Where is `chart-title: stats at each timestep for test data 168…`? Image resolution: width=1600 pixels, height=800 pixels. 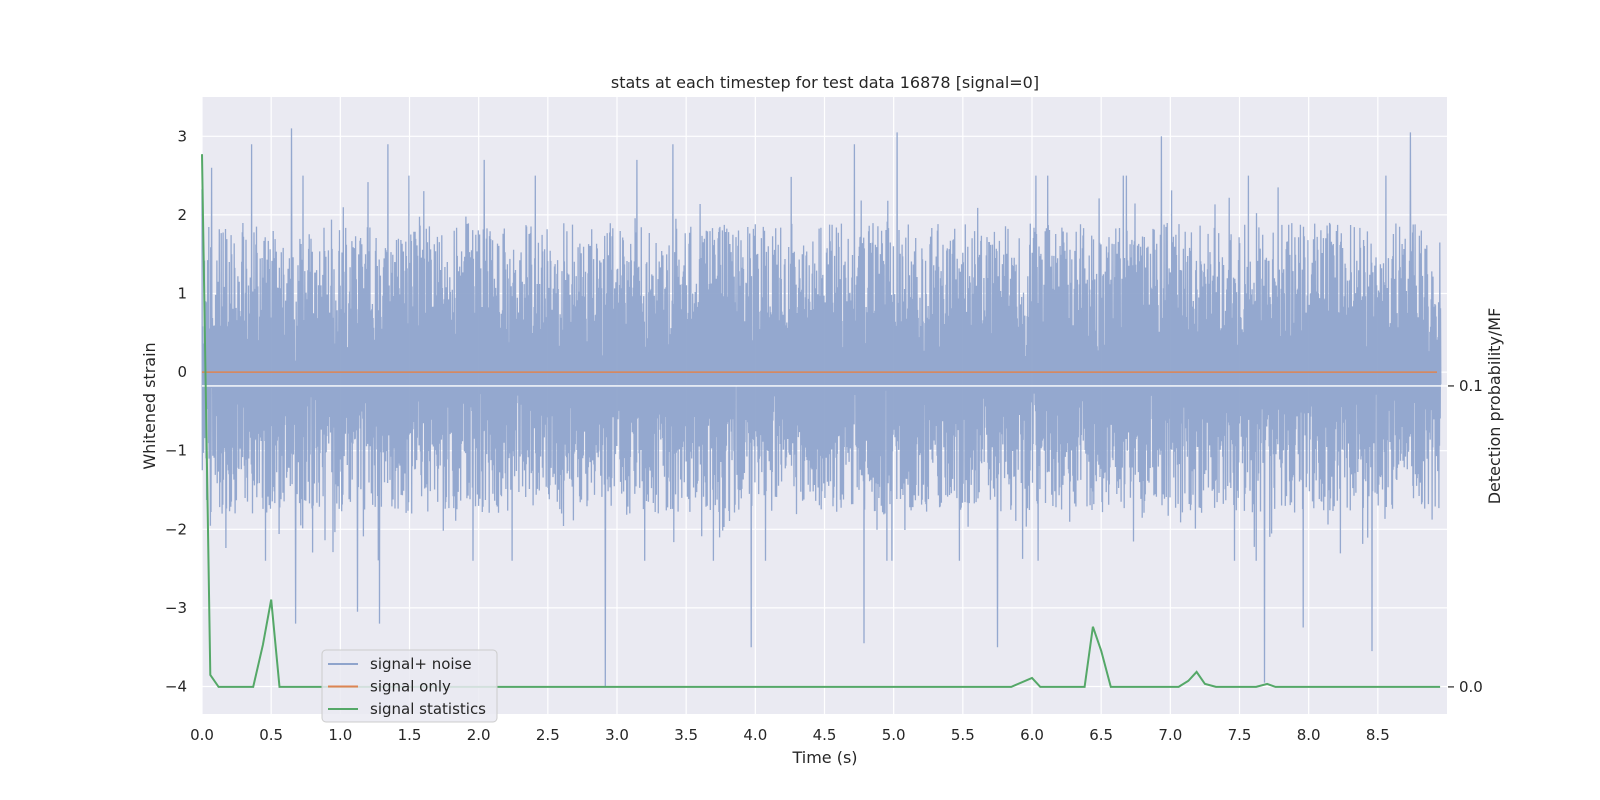 chart-title: stats at each timestep for test data 168… is located at coordinates (825, 82).